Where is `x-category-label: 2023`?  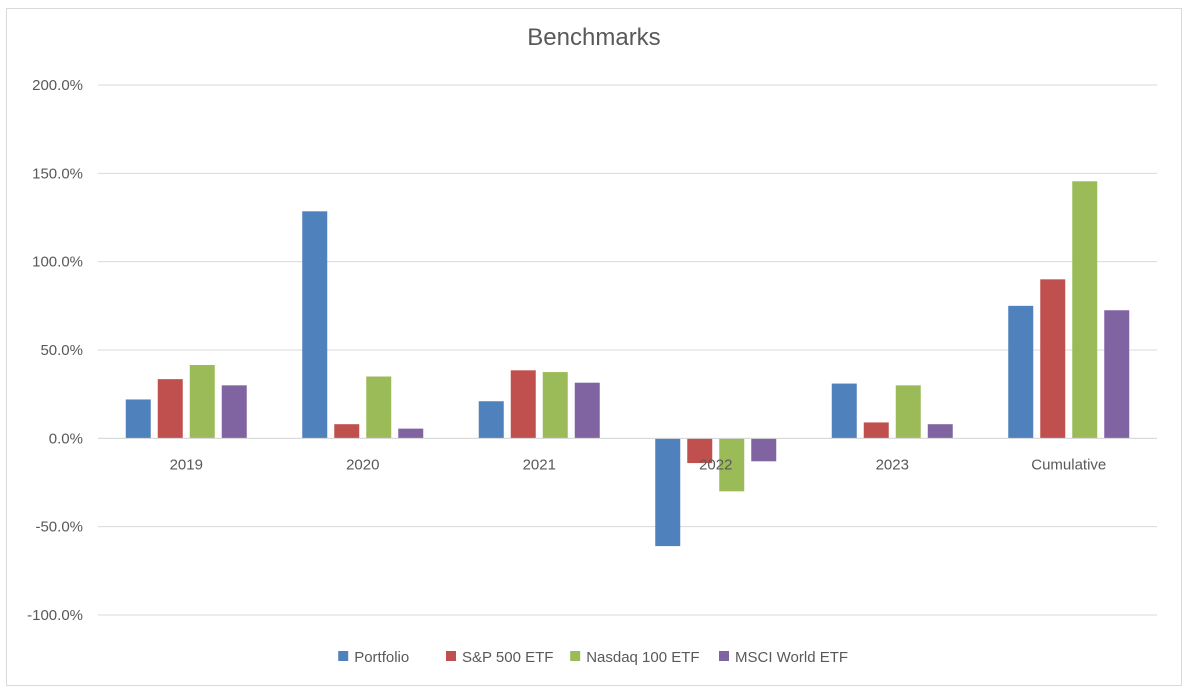 x-category-label: 2023 is located at coordinates (892, 464).